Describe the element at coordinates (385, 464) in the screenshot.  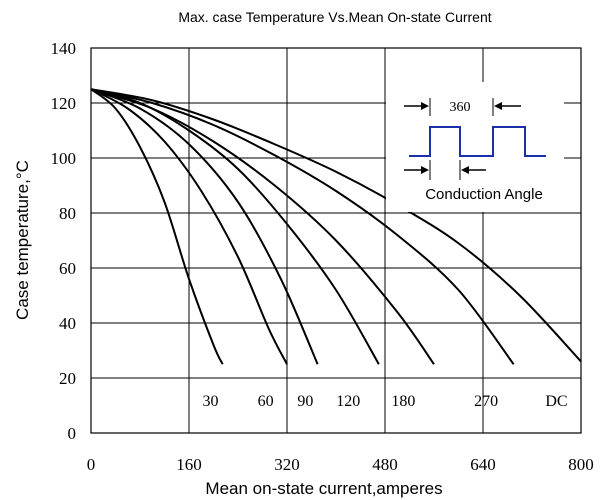
I see `x-tick-label: 480` at that location.